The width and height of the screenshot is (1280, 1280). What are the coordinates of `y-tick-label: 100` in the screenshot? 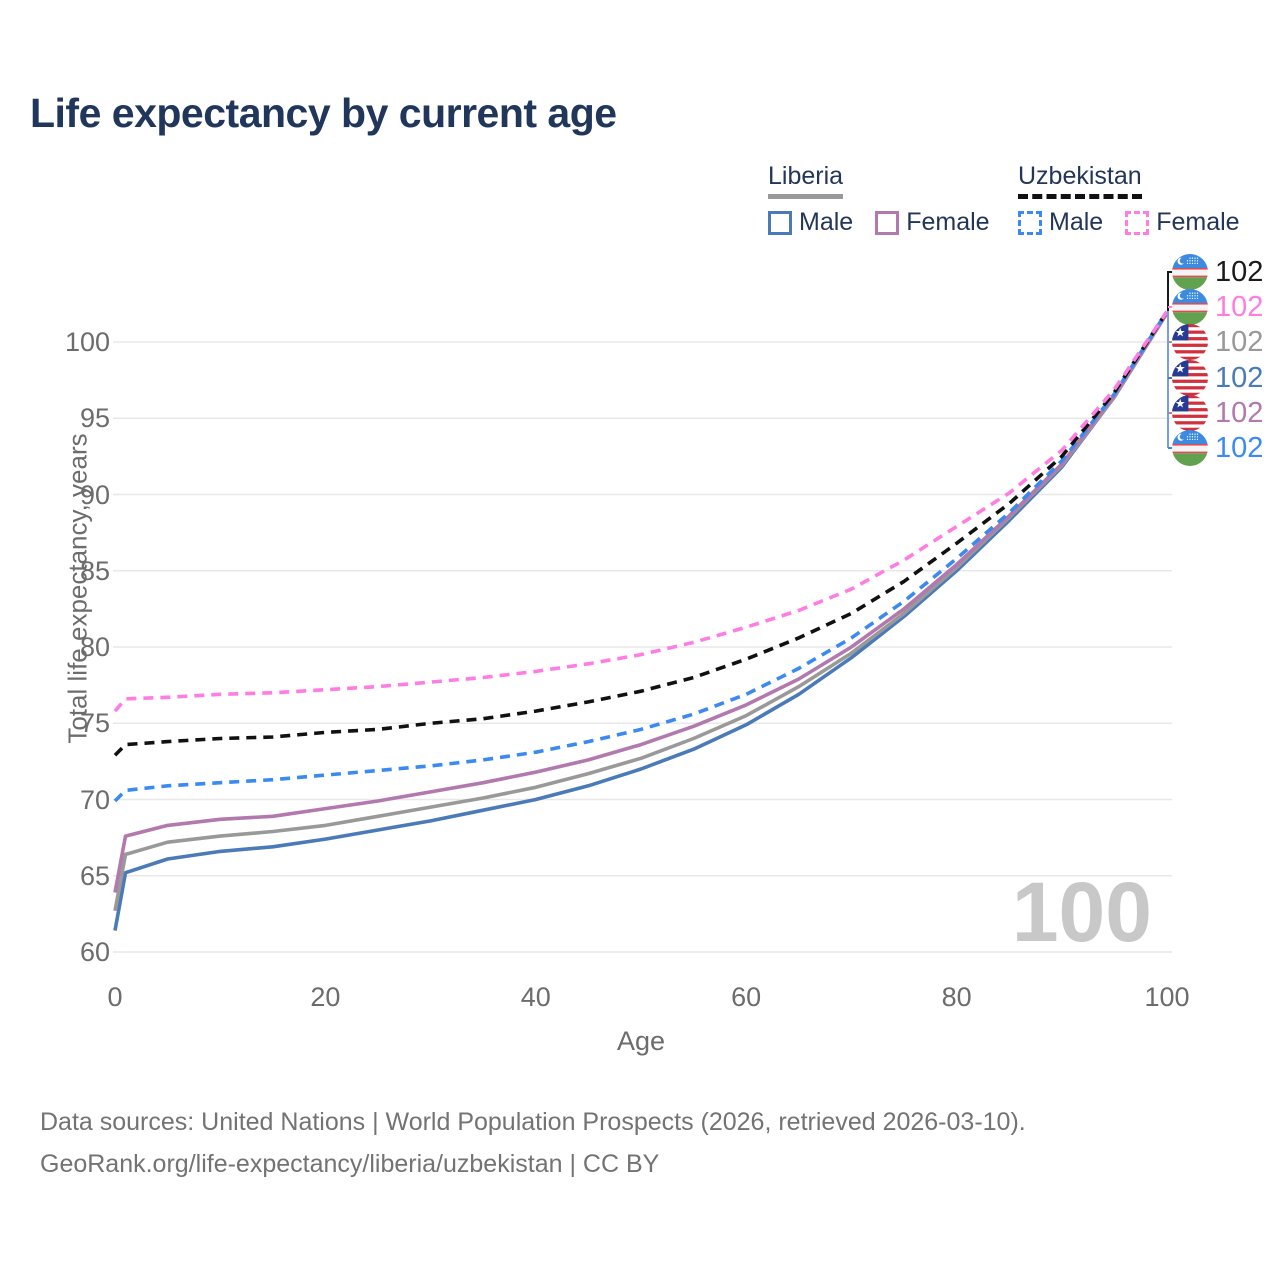 It's located at (87, 342).